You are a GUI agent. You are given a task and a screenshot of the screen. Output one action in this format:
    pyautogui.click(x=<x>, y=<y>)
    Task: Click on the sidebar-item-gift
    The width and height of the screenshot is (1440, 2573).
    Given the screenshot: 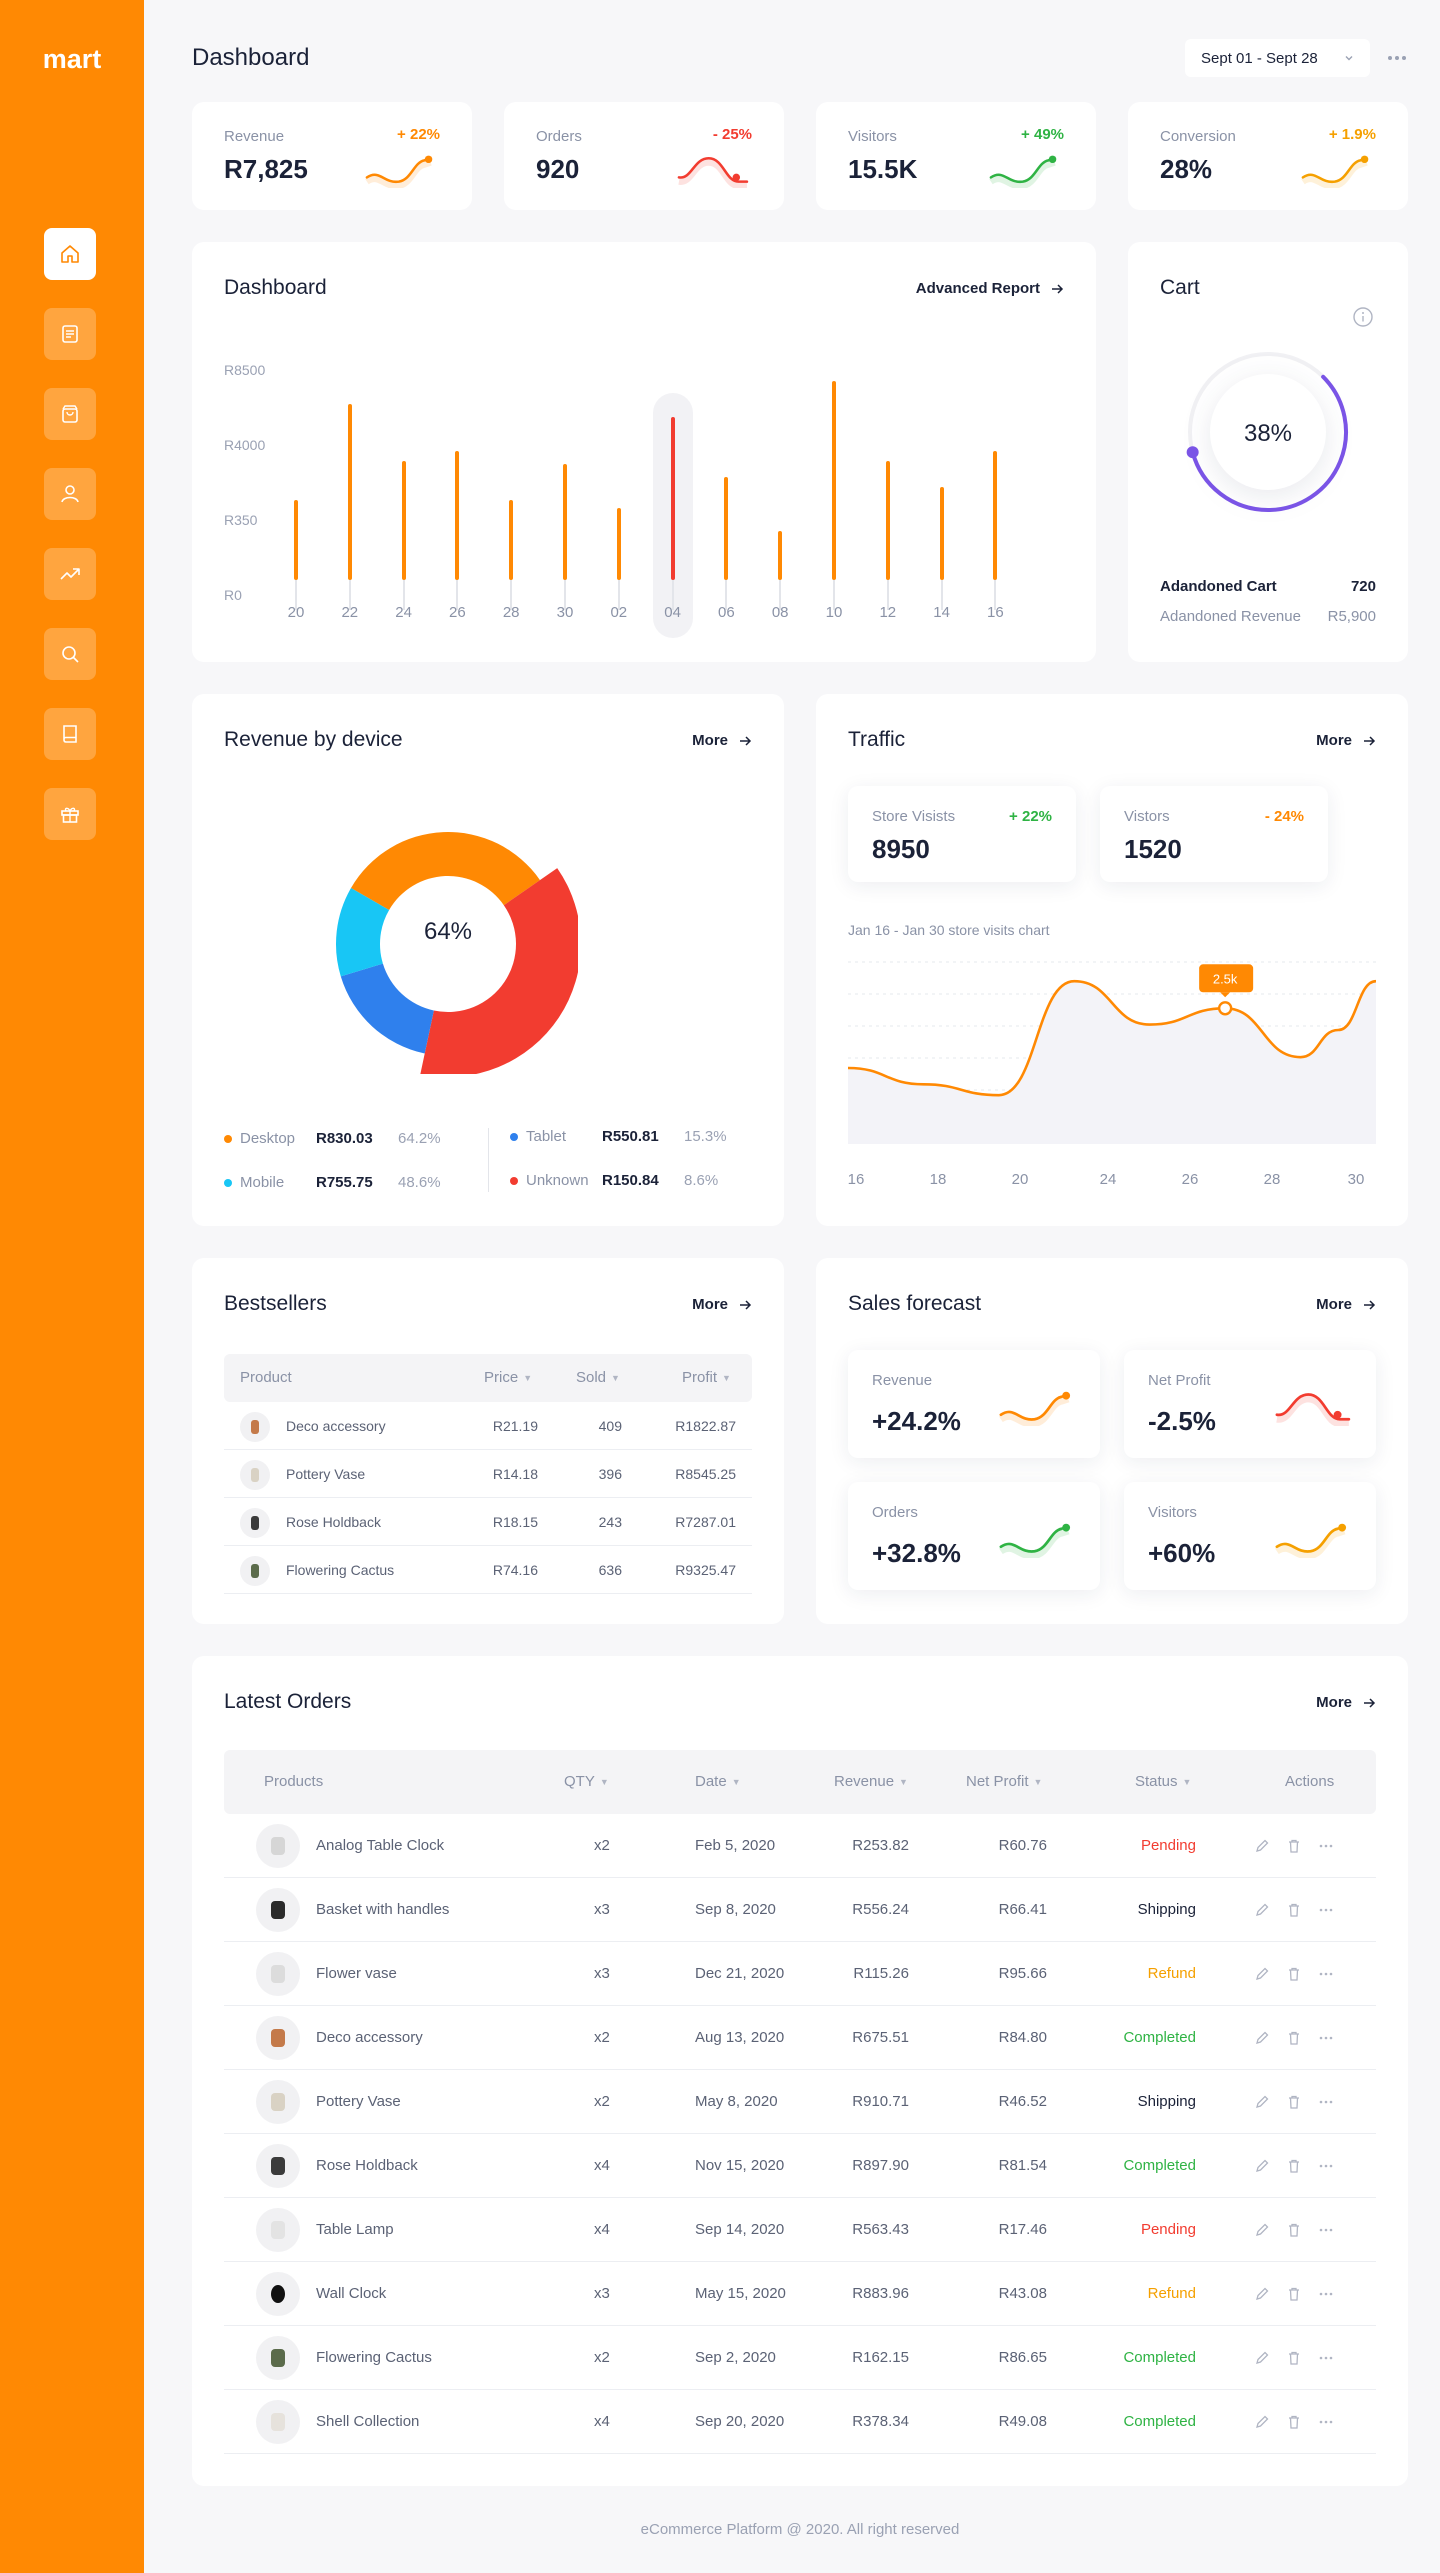 What is the action you would take?
    pyautogui.click(x=70, y=814)
    